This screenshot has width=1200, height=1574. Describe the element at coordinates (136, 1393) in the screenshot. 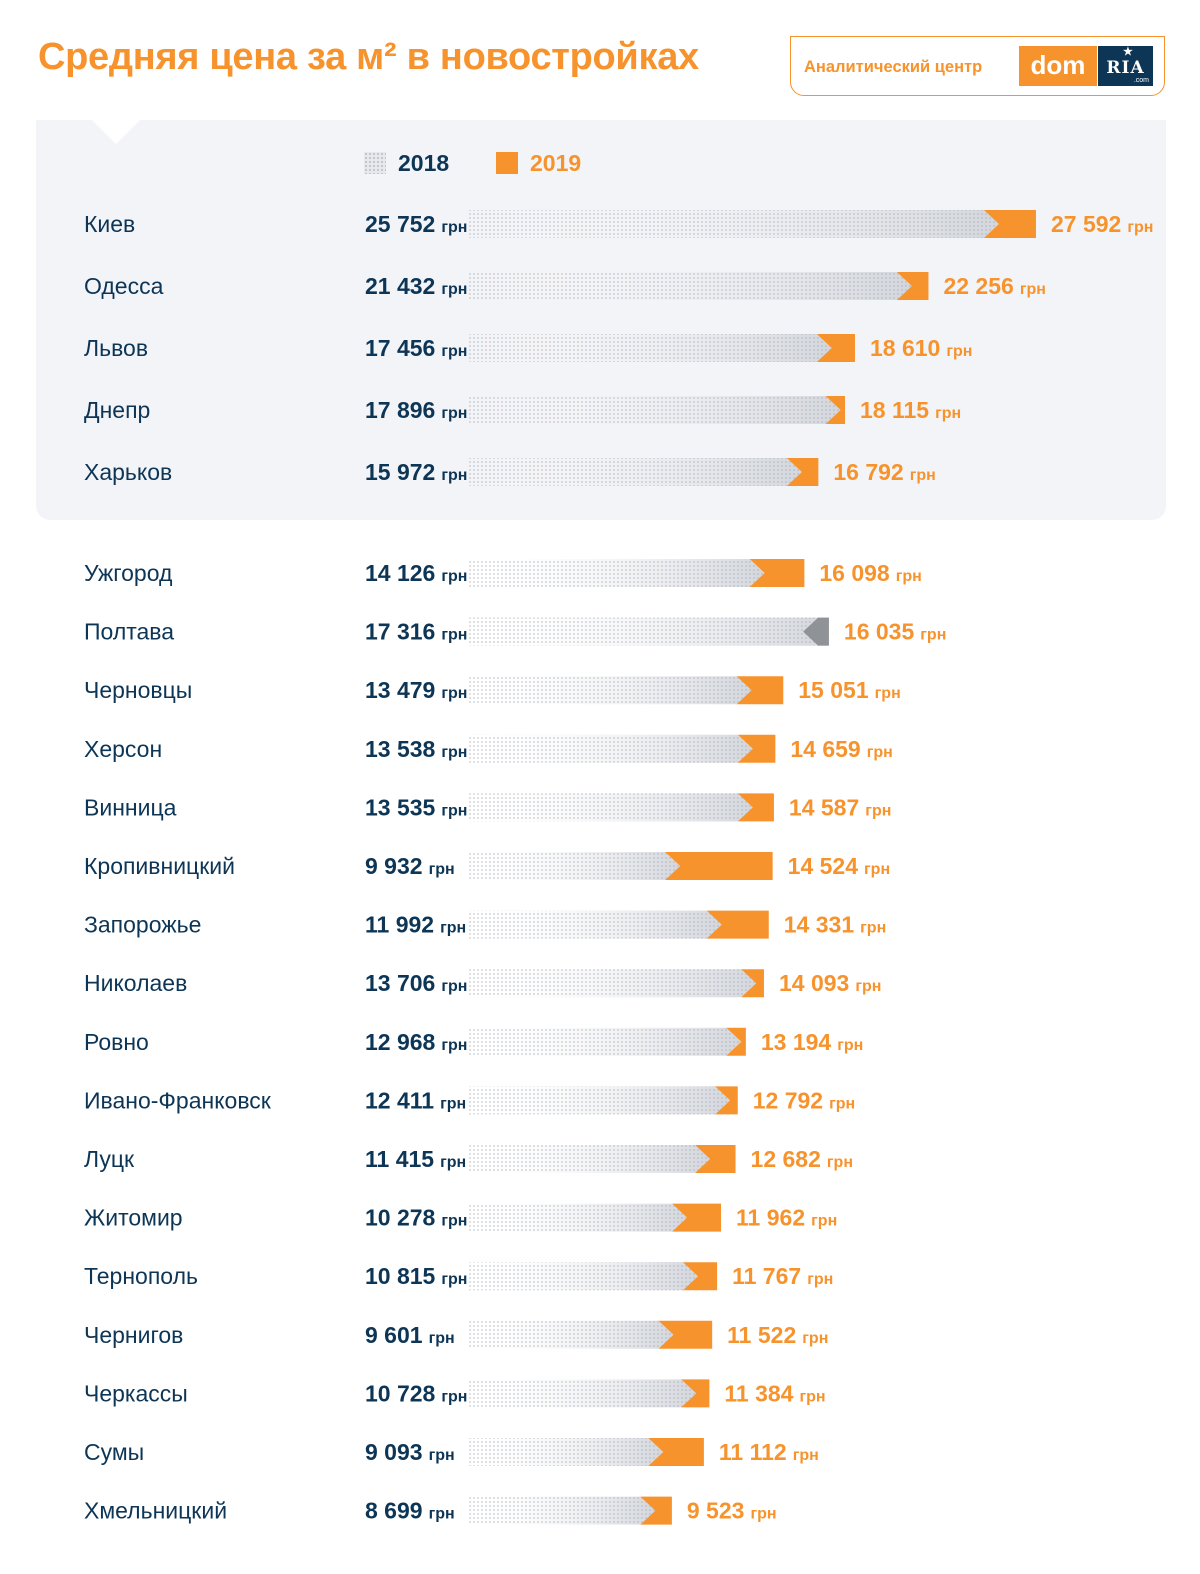

I see `city-label: Черкассы` at that location.